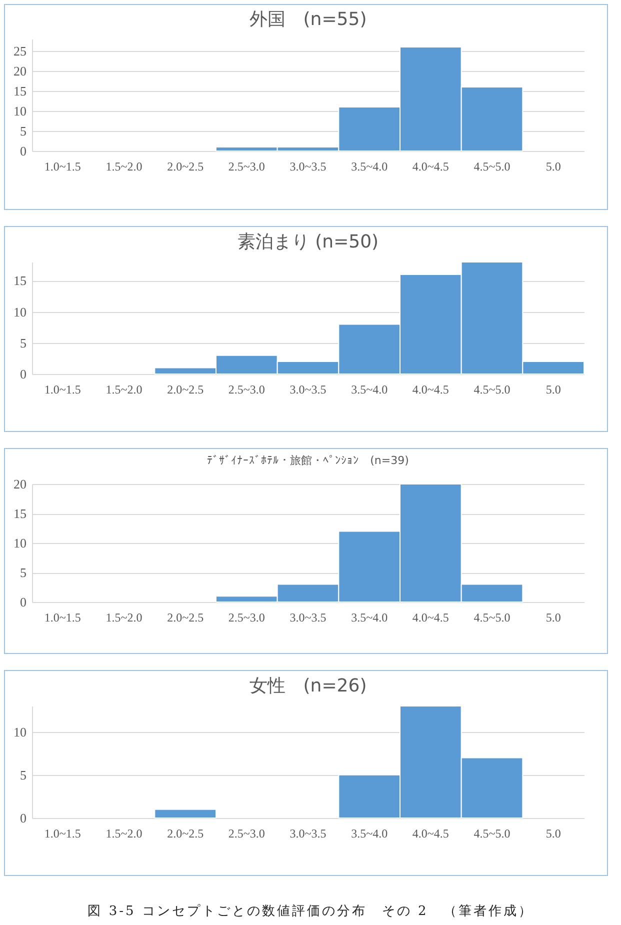 This screenshot has width=621, height=925. Describe the element at coordinates (185, 813) in the screenshot. I see `bar` at that location.